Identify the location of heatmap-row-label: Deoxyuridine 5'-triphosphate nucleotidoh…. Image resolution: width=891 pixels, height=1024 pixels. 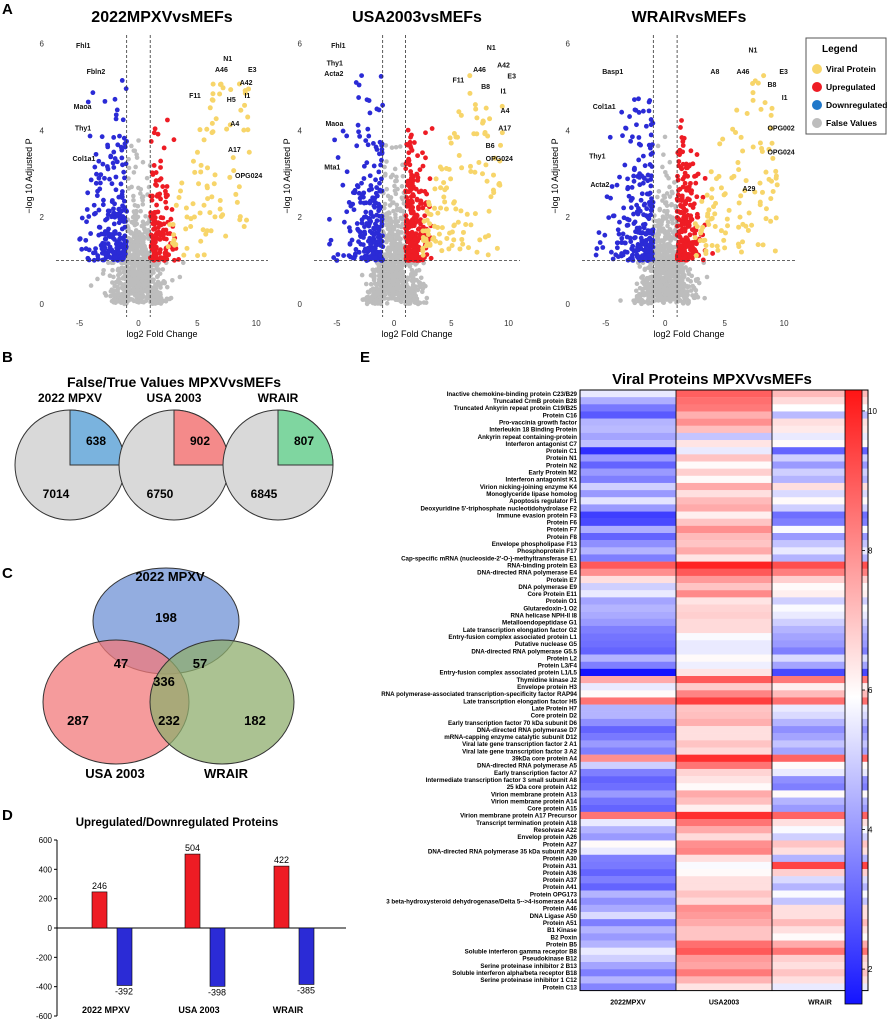
(498, 508).